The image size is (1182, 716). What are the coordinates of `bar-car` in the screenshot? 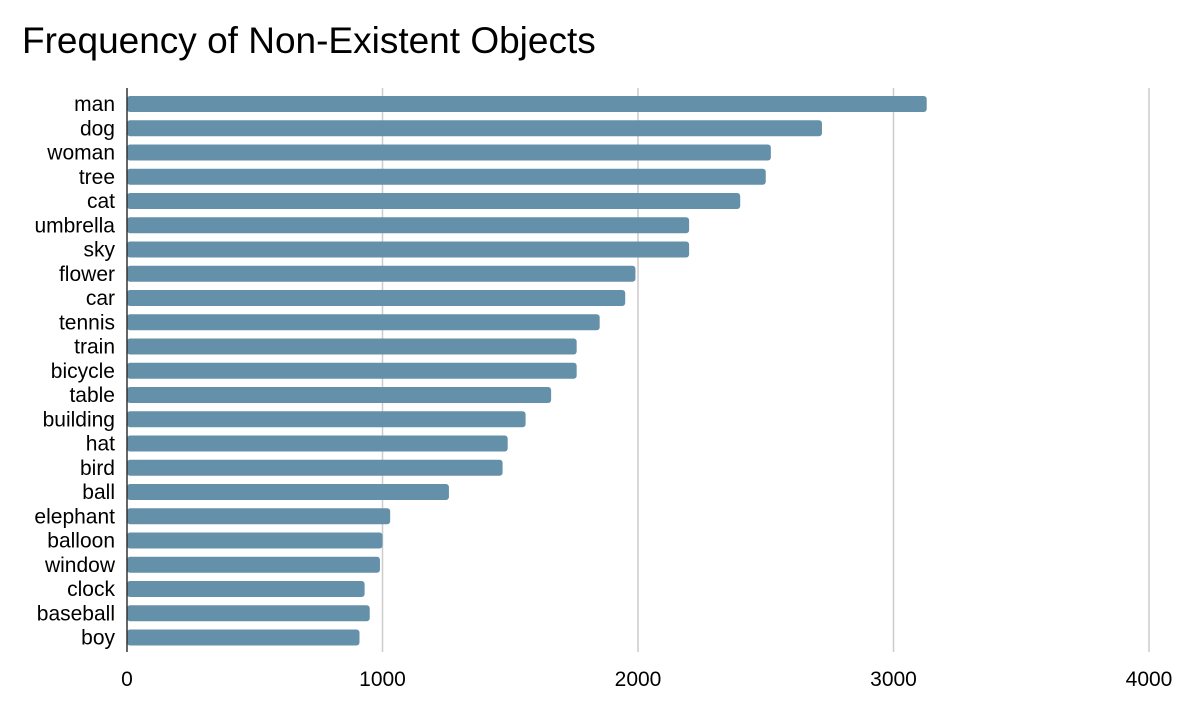 It's located at (376, 298).